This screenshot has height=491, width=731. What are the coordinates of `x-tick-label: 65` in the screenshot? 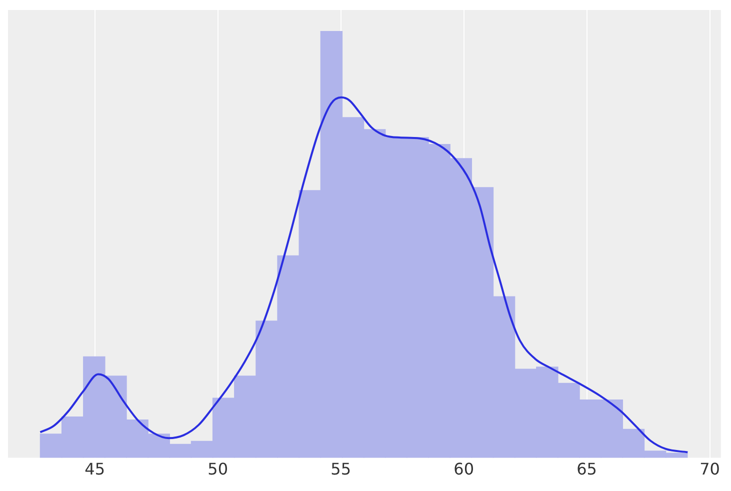 It's located at (586, 469).